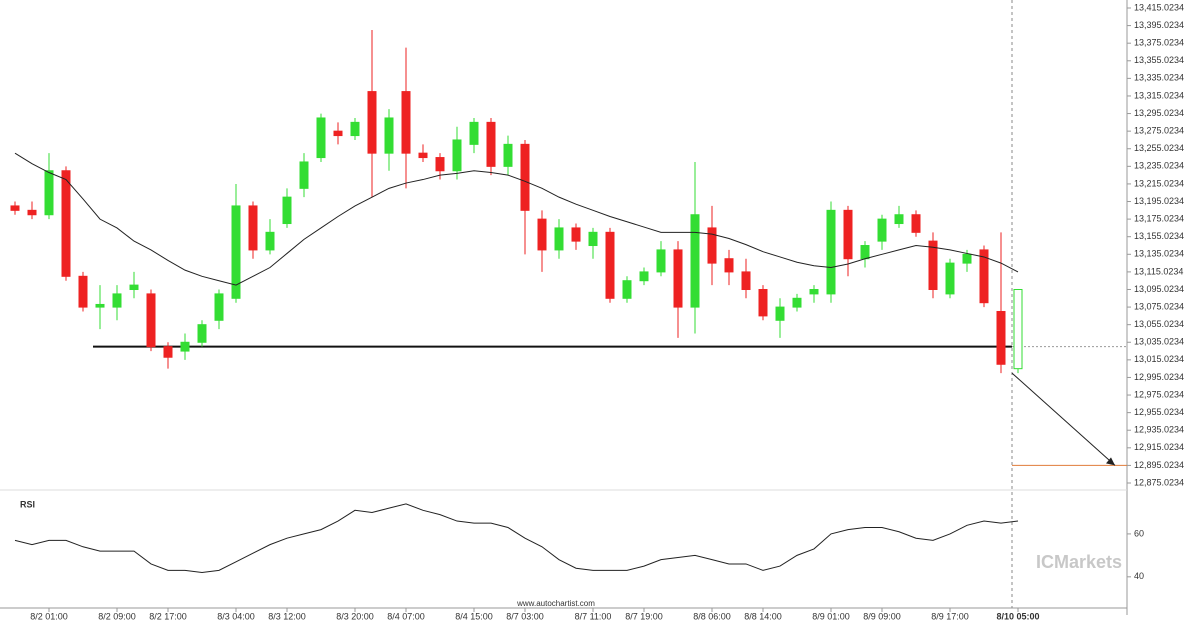 The image size is (1200, 630). What do you see at coordinates (1159, 148) in the screenshot?
I see `y-tick-label: 13,255.0234` at bounding box center [1159, 148].